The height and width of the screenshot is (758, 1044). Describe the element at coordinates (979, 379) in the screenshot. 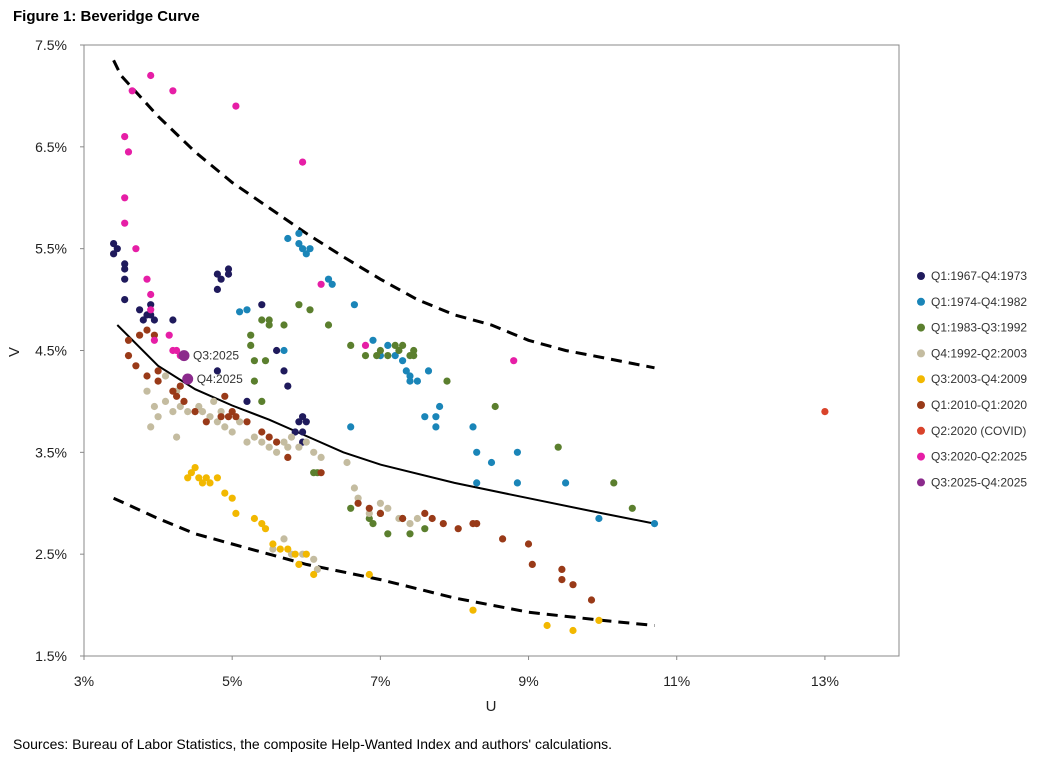

I see `legend-label: Q3:2003-Q4:2009` at that location.